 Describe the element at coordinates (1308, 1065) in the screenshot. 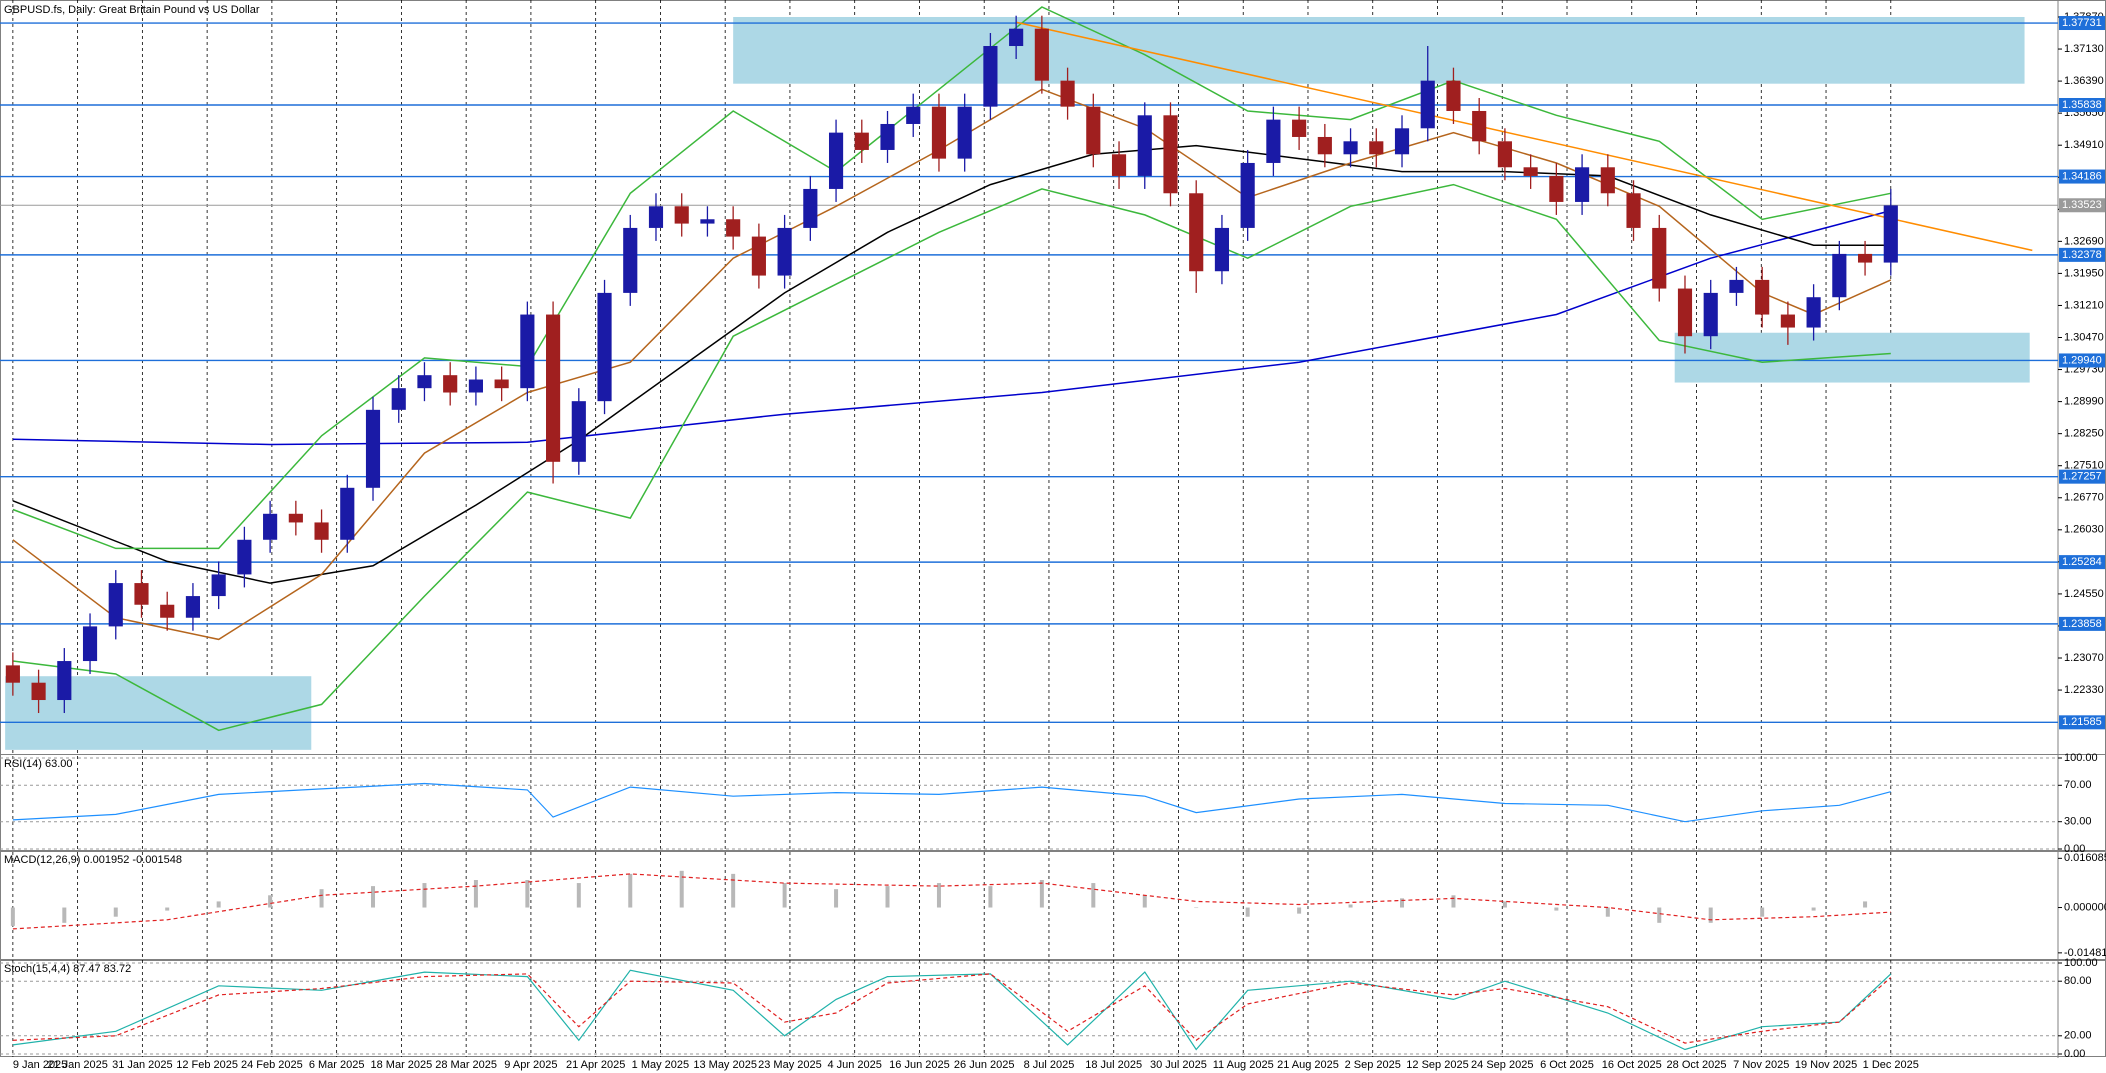

I see `x-tick-label: 21 Aug 2025` at that location.